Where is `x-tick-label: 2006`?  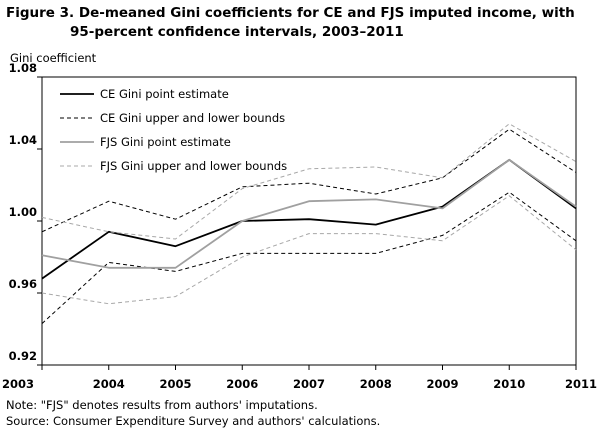
x-tick-label: 2006 is located at coordinates (242, 384).